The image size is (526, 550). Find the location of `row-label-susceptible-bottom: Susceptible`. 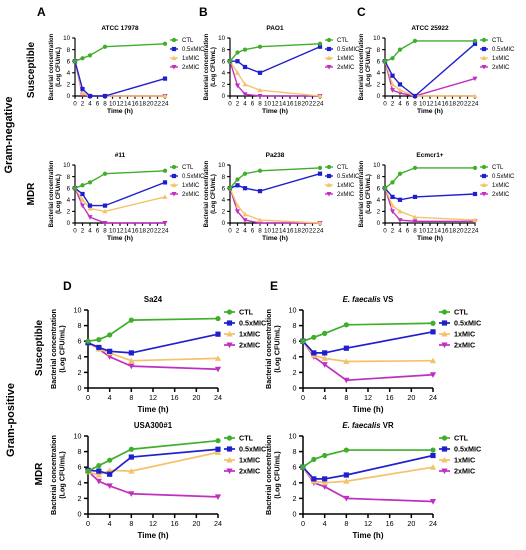

row-label-susceptible-bottom: Susceptible is located at coordinates (39, 348).